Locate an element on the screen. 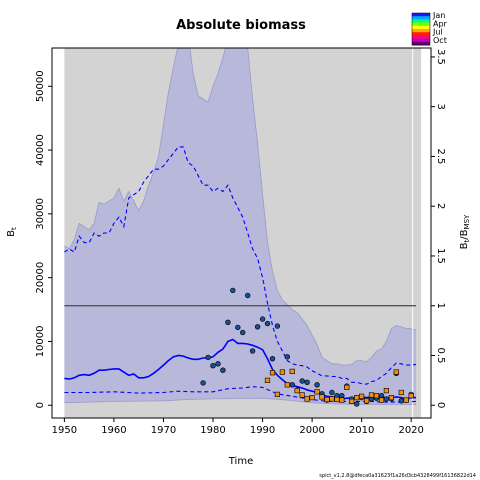  chart-title: Absolute biomass is located at coordinates (241, 25).